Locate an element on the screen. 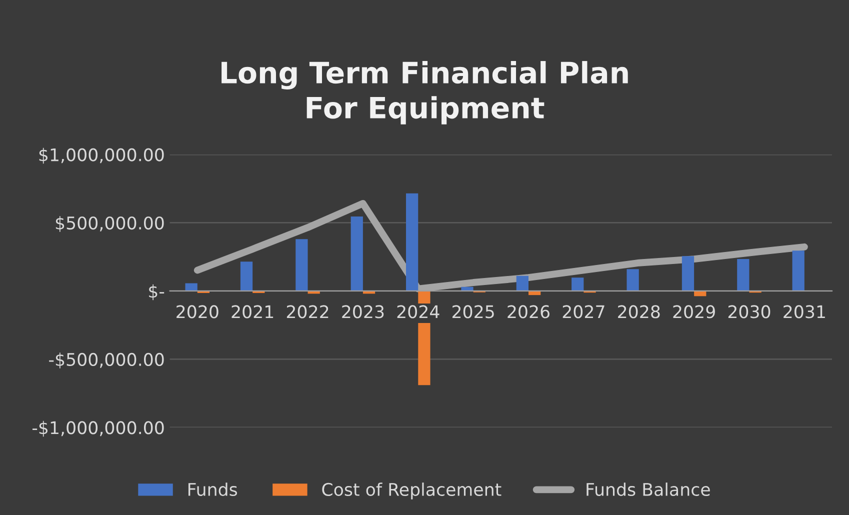 This screenshot has height=515, width=849. x-tick-label: 2026 is located at coordinates (529, 311).